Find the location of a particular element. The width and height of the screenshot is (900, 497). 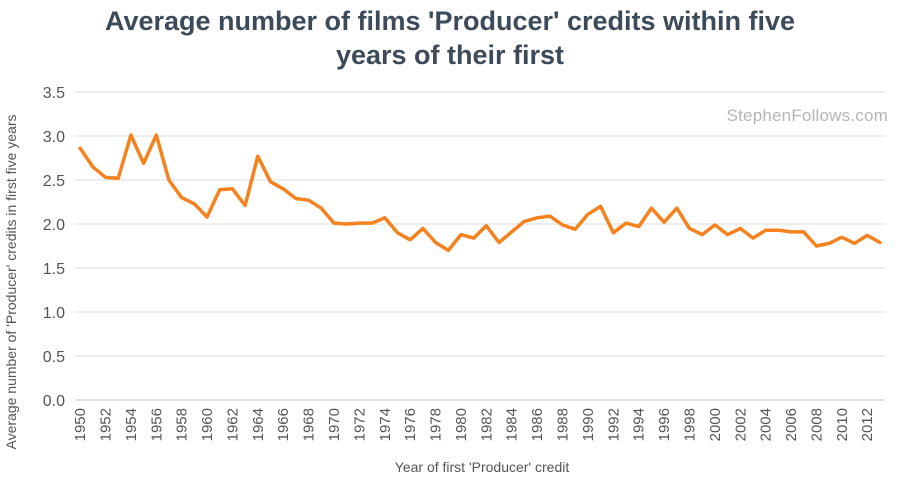

x-tick-label: 1994 is located at coordinates (639, 424).